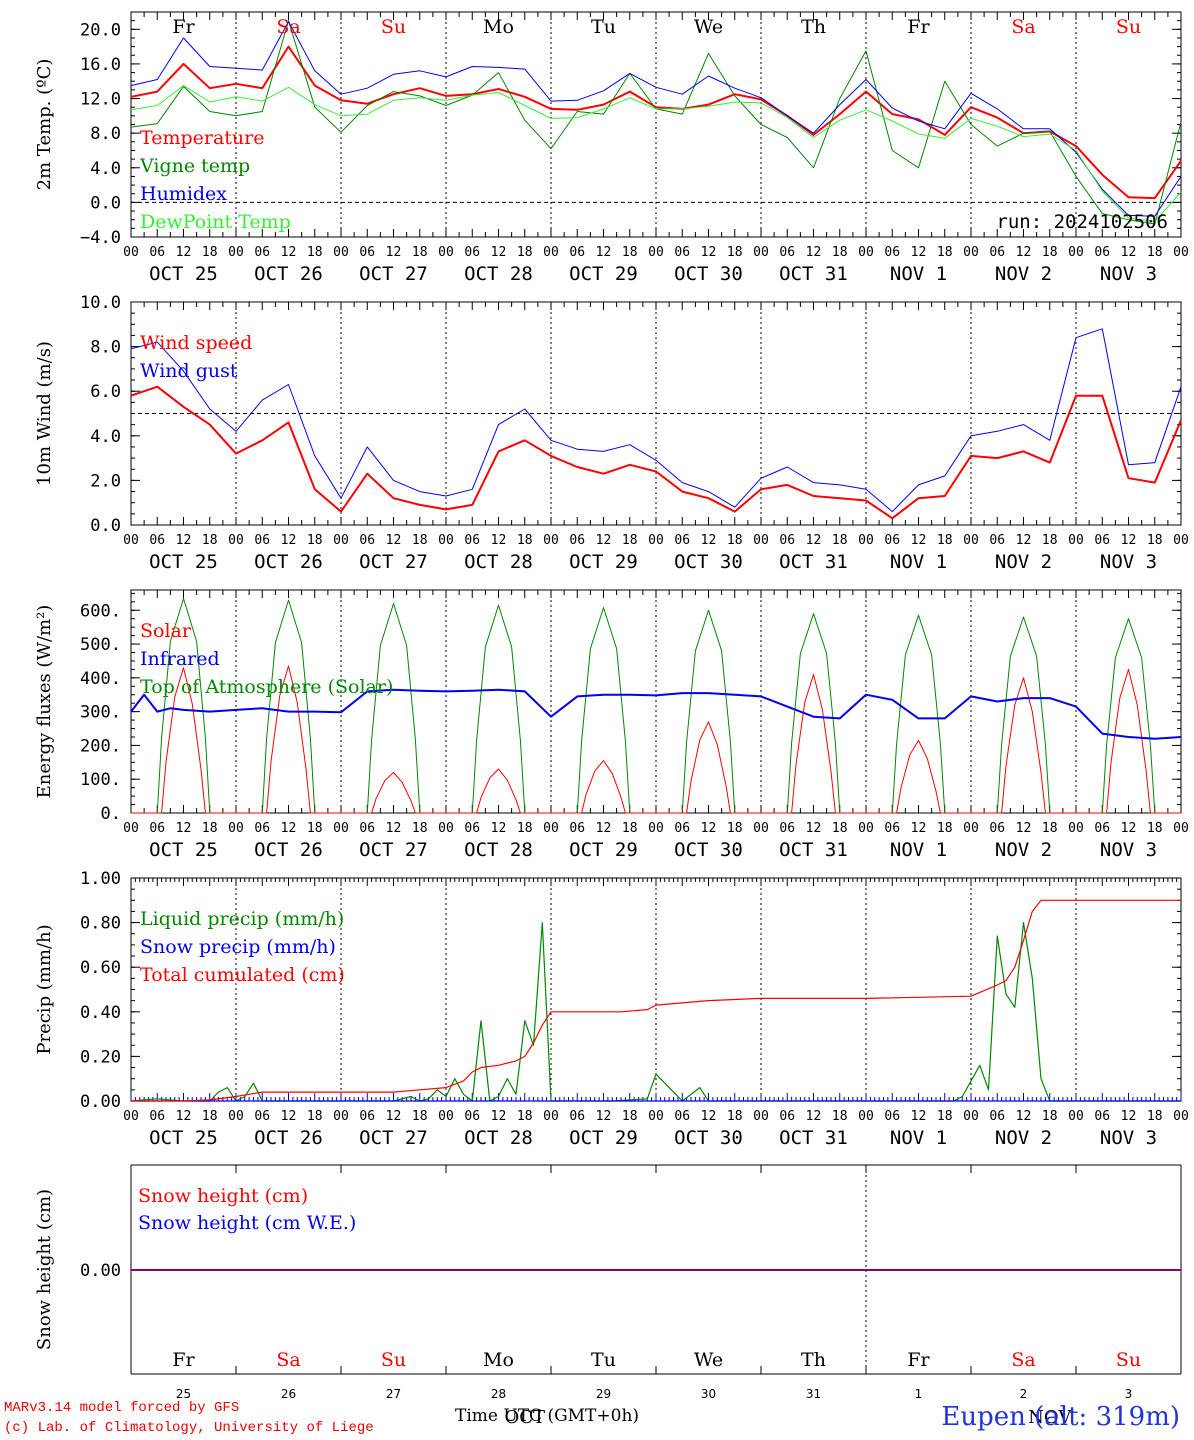 Image resolution: width=1194 pixels, height=1440 pixels. Describe the element at coordinates (393, 1394) in the screenshot. I see `snow-day-number-label: 27` at that location.